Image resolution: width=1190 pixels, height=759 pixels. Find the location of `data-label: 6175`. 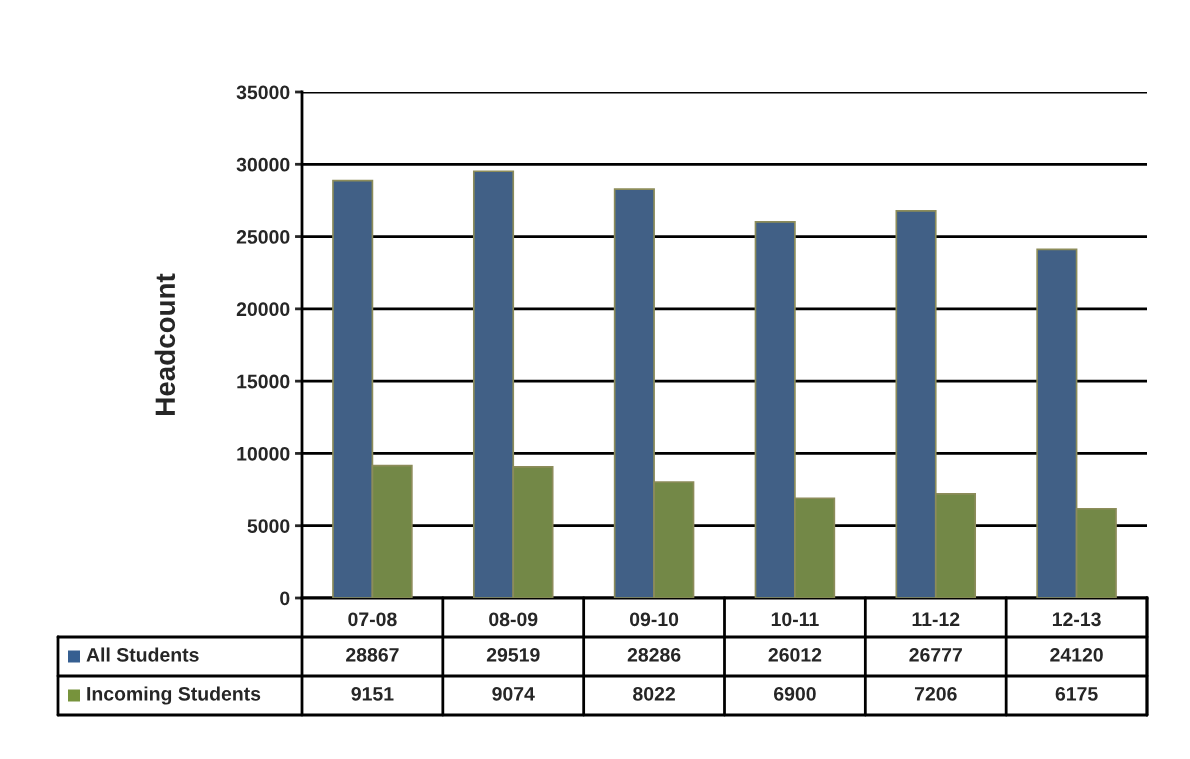

data-label: 6175 is located at coordinates (1076, 693).